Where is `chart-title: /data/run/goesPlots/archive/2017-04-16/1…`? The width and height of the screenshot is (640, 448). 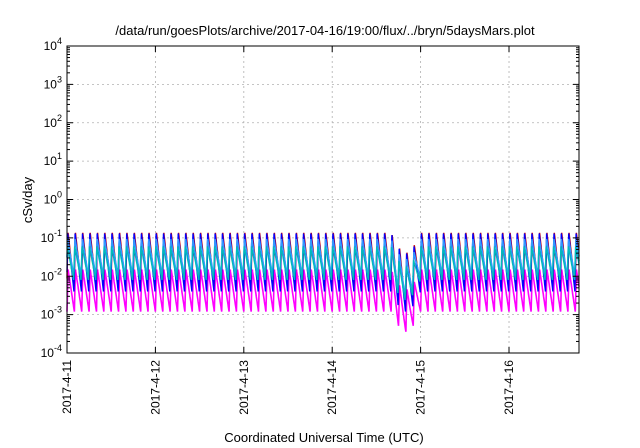
chart-title: /data/run/goesPlots/archive/2017-04-16/1… is located at coordinates (325, 30).